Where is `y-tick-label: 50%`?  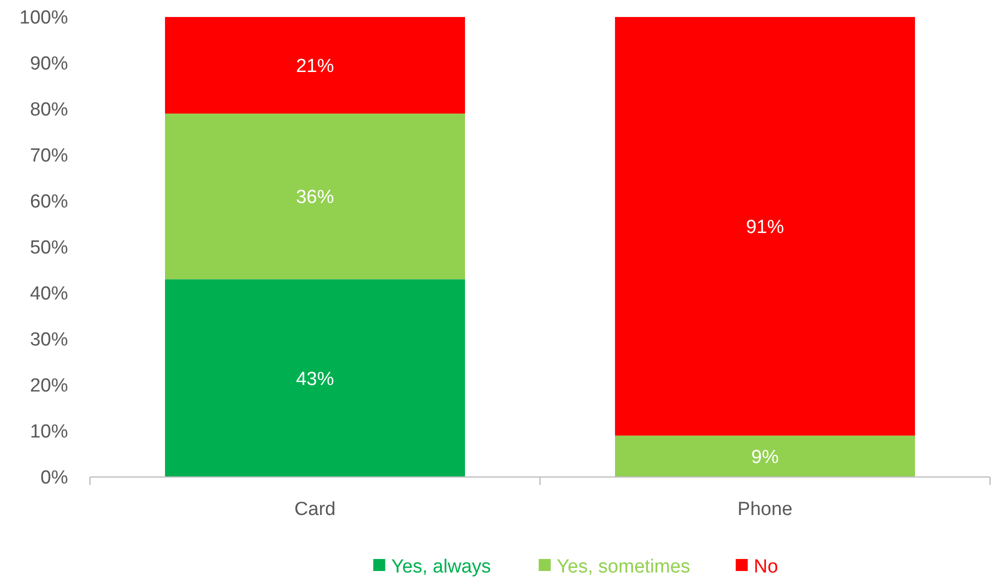 y-tick-label: 50% is located at coordinates (49, 248).